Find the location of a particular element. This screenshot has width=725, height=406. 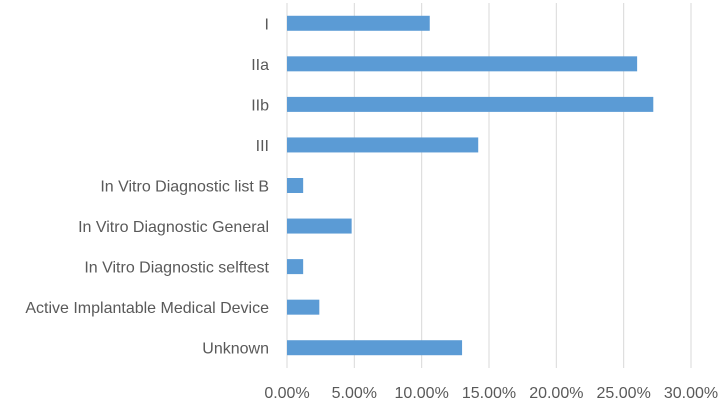

x-tick-label: 15.00% is located at coordinates (489, 393).